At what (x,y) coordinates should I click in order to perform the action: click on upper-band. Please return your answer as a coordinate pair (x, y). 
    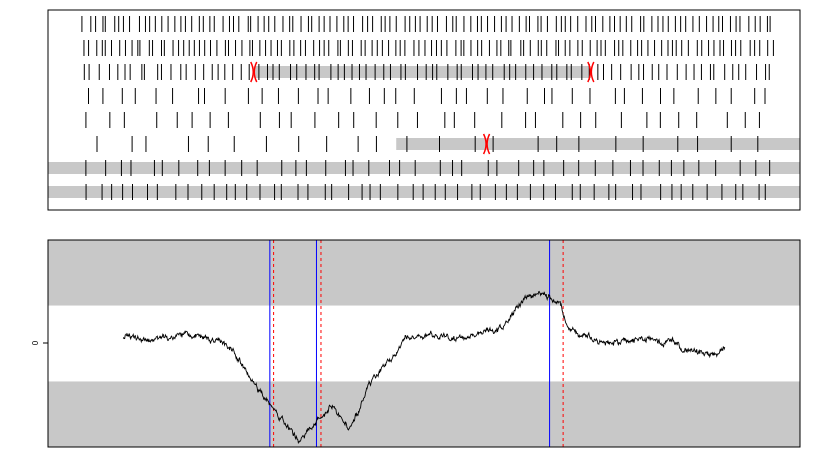
    Looking at the image, I should click on (424, 273).